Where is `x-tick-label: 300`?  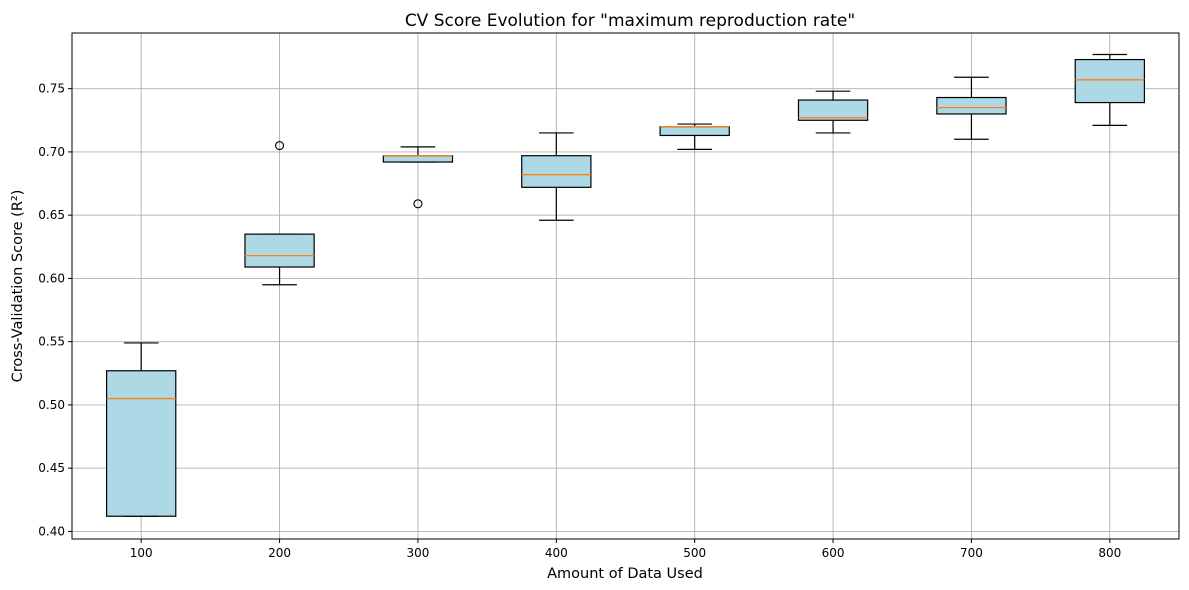 x-tick-label: 300 is located at coordinates (417, 553).